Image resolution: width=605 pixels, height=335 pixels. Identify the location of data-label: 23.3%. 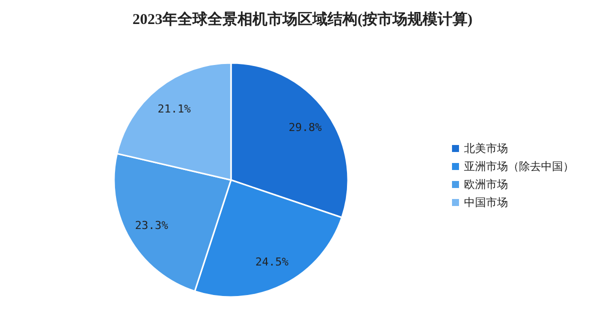
(151, 225).